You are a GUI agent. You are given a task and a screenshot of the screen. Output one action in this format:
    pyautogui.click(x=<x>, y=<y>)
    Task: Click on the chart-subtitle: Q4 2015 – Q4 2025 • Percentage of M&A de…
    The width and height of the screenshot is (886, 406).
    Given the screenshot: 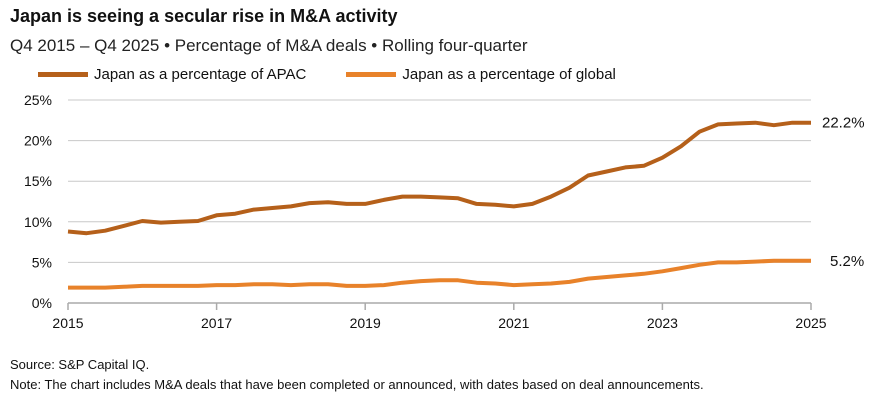 What is the action you would take?
    pyautogui.click(x=269, y=45)
    